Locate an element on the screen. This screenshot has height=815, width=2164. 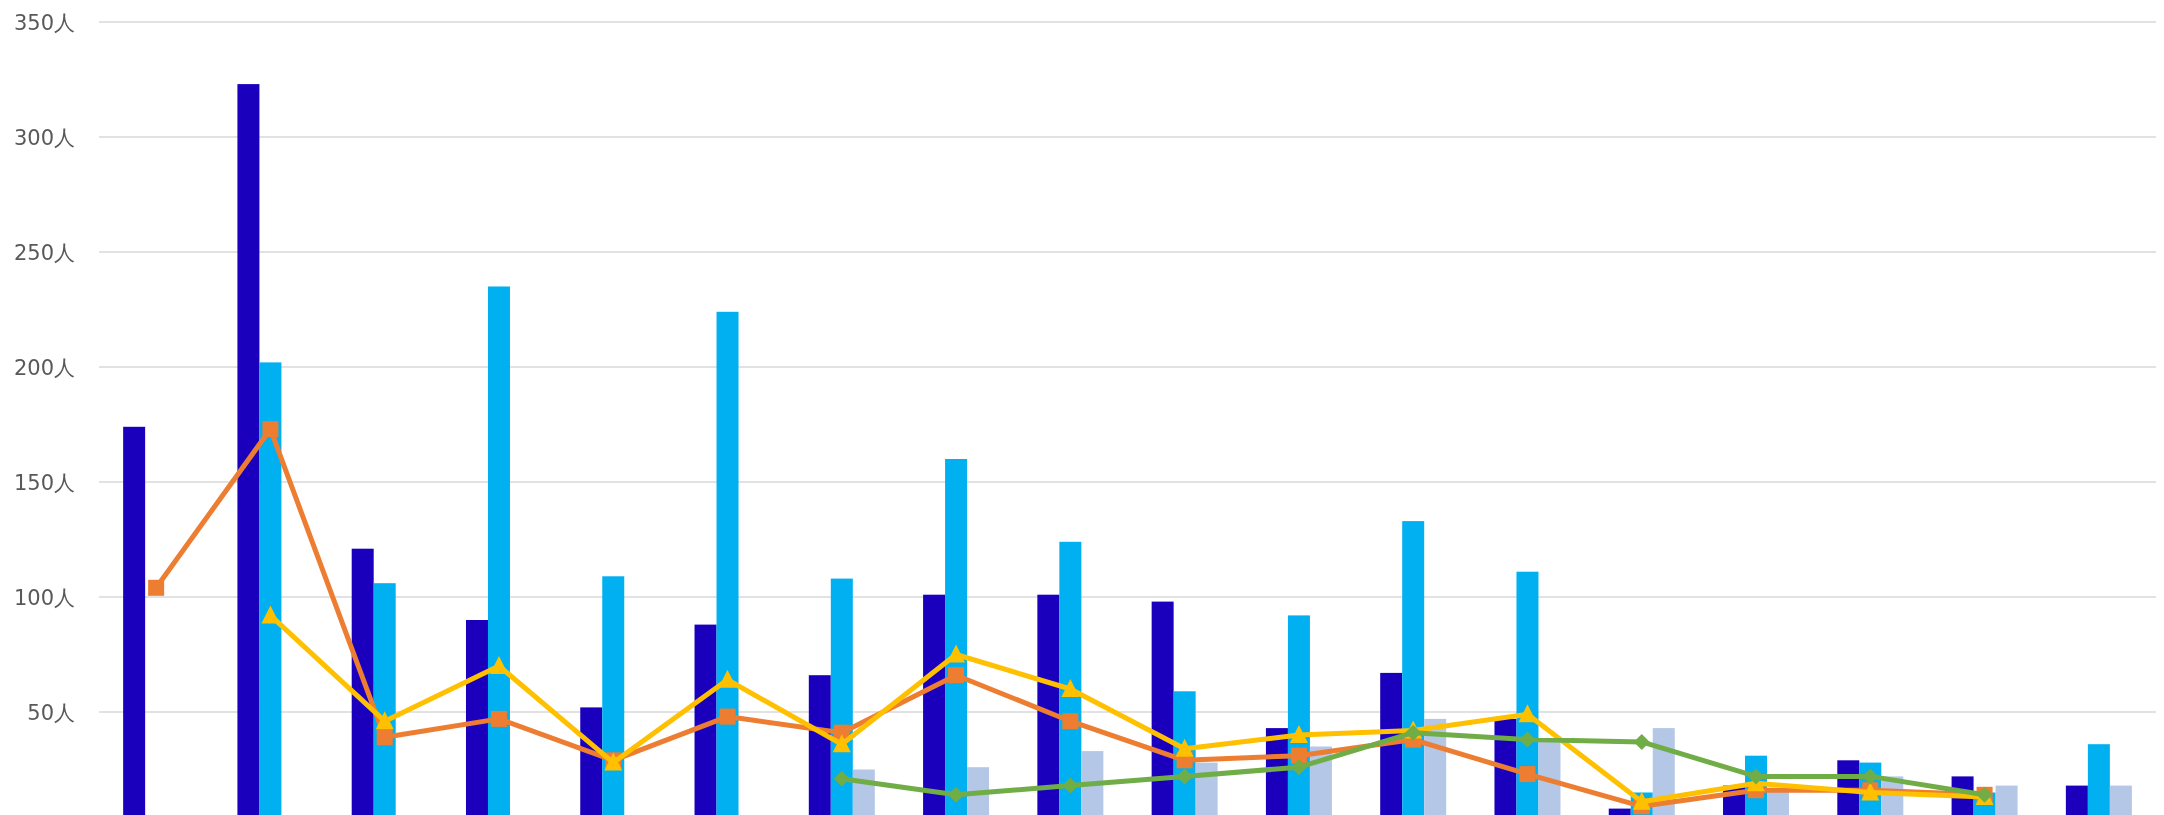
y-tick-label: 50人 is located at coordinates (51, 713).